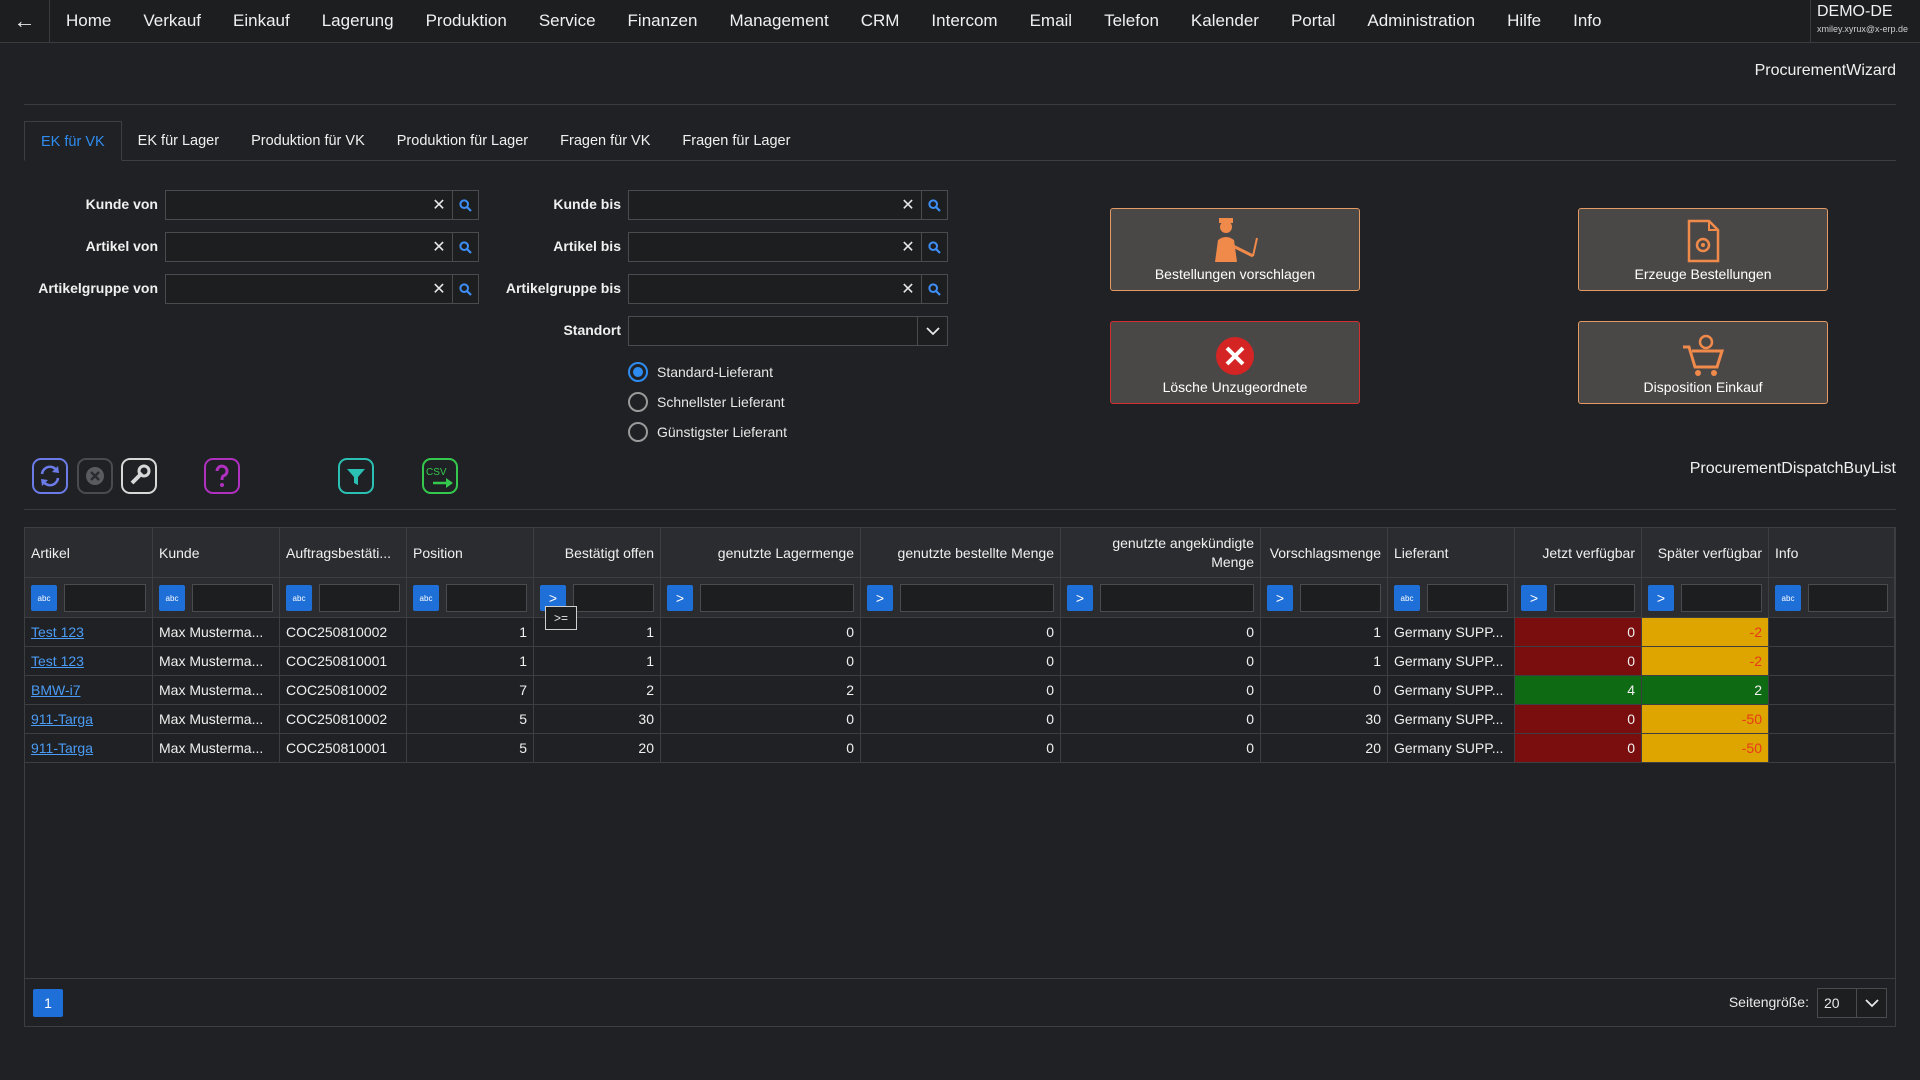  What do you see at coordinates (1832, 553) in the screenshot?
I see `column-header: Info` at bounding box center [1832, 553].